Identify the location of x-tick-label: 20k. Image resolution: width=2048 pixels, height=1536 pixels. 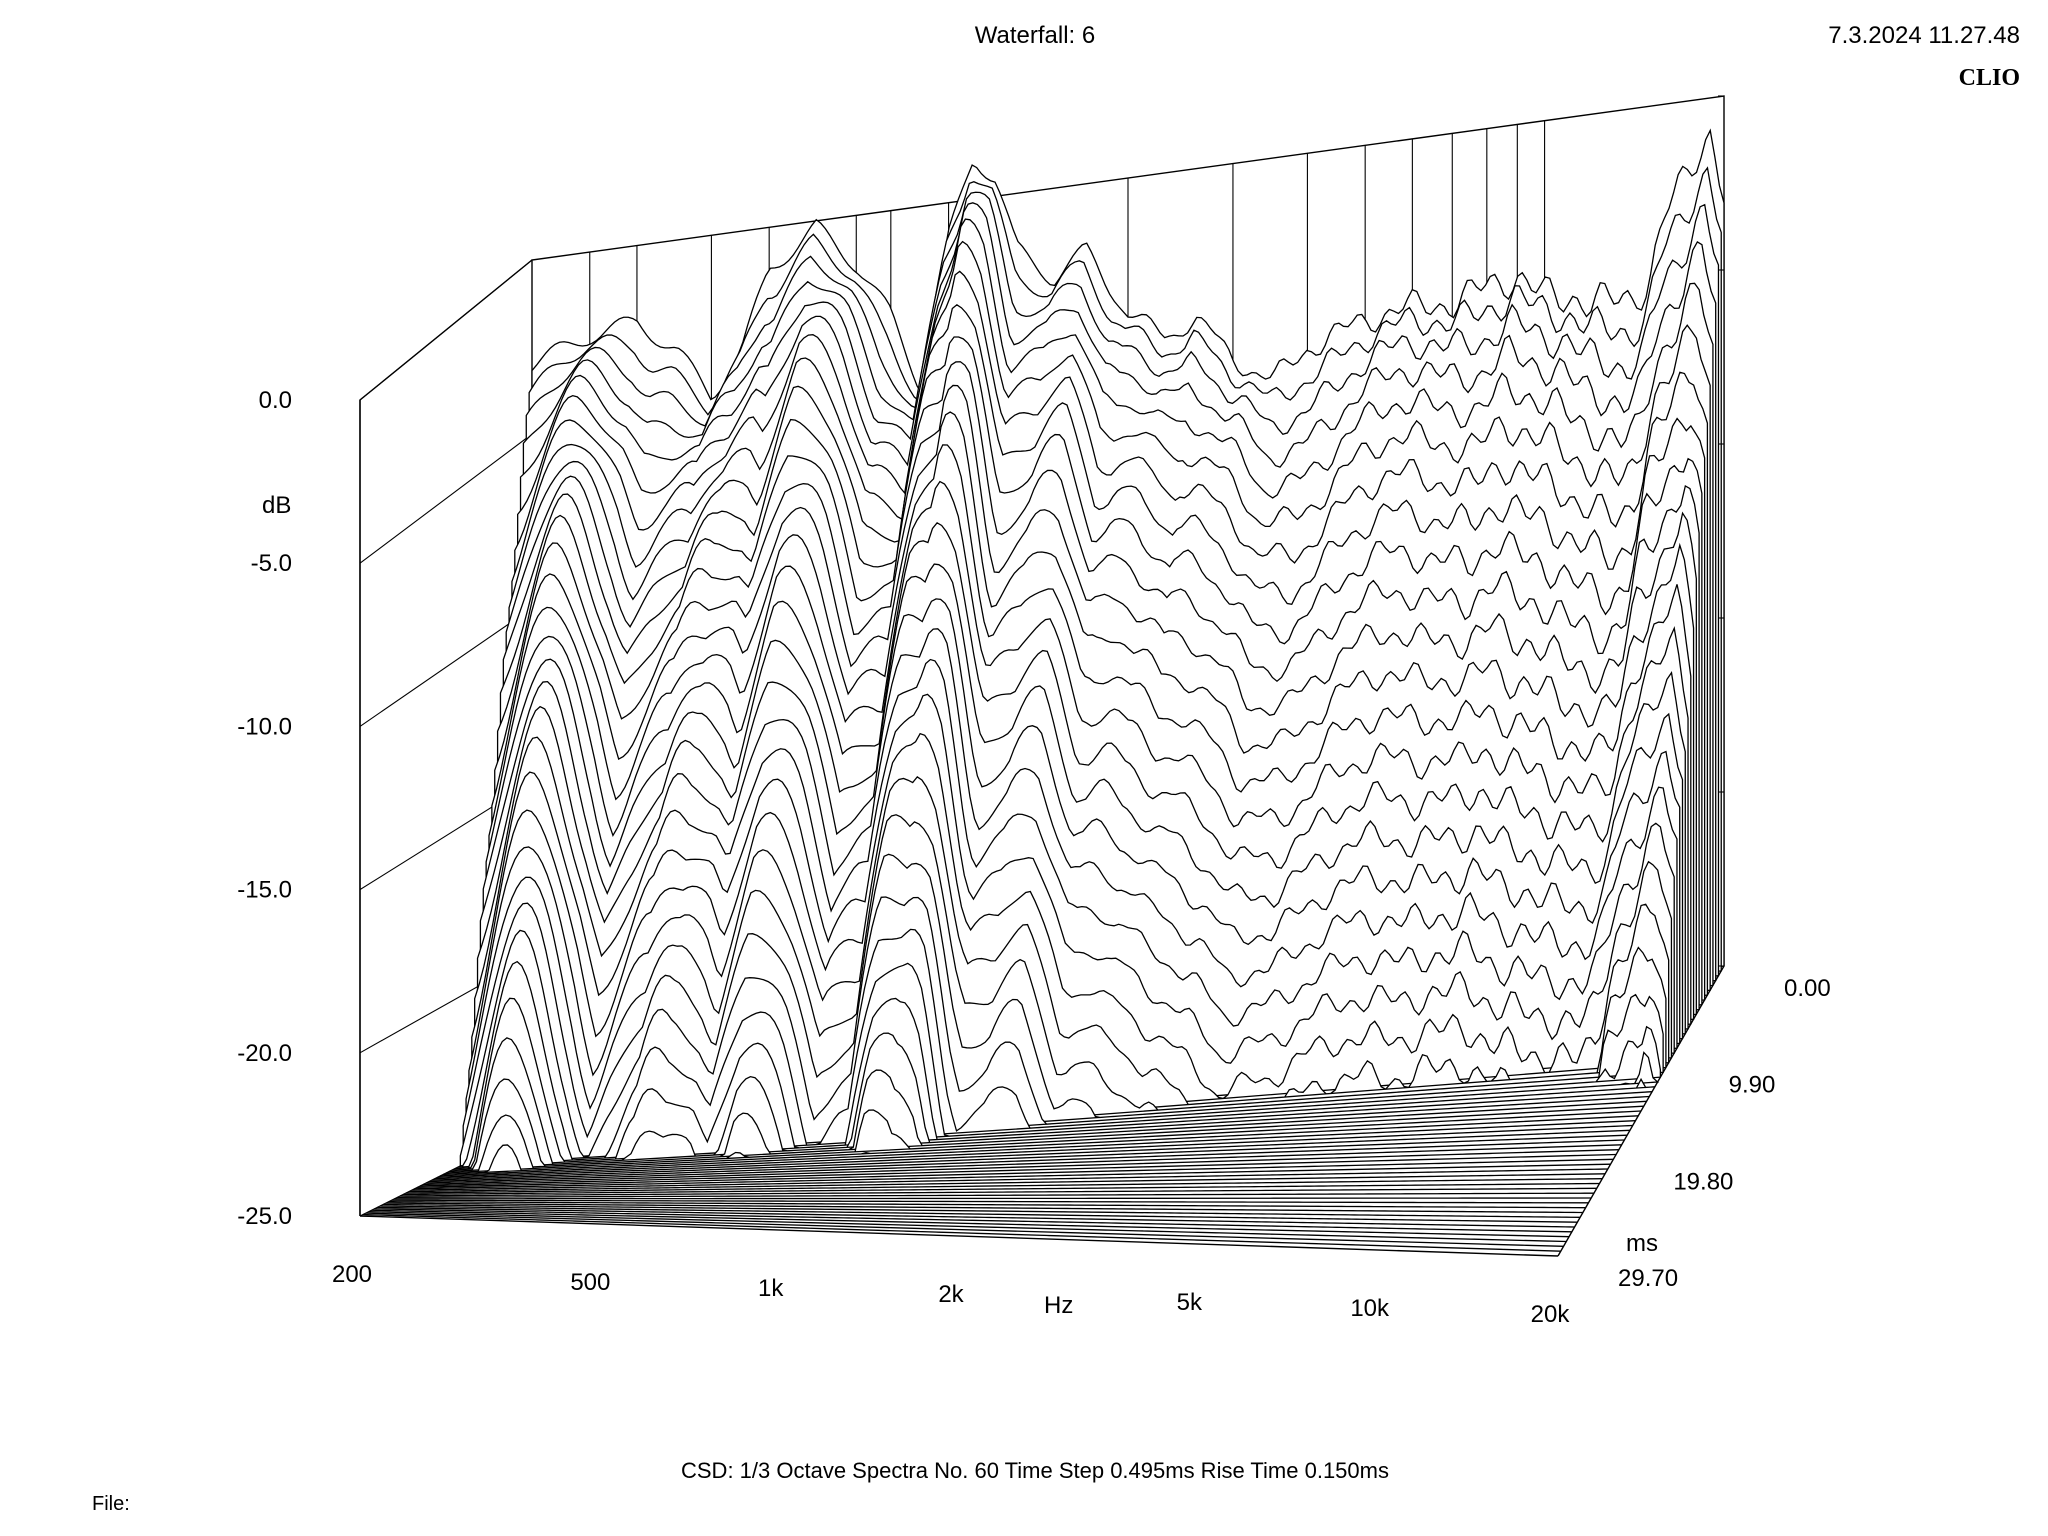
(1551, 1314).